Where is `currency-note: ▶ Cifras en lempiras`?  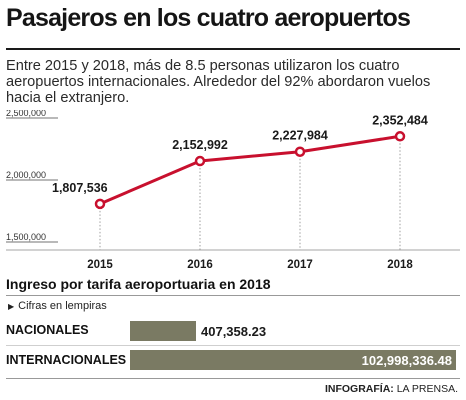 currency-note: ▶ Cifras en lempiras is located at coordinates (57, 306).